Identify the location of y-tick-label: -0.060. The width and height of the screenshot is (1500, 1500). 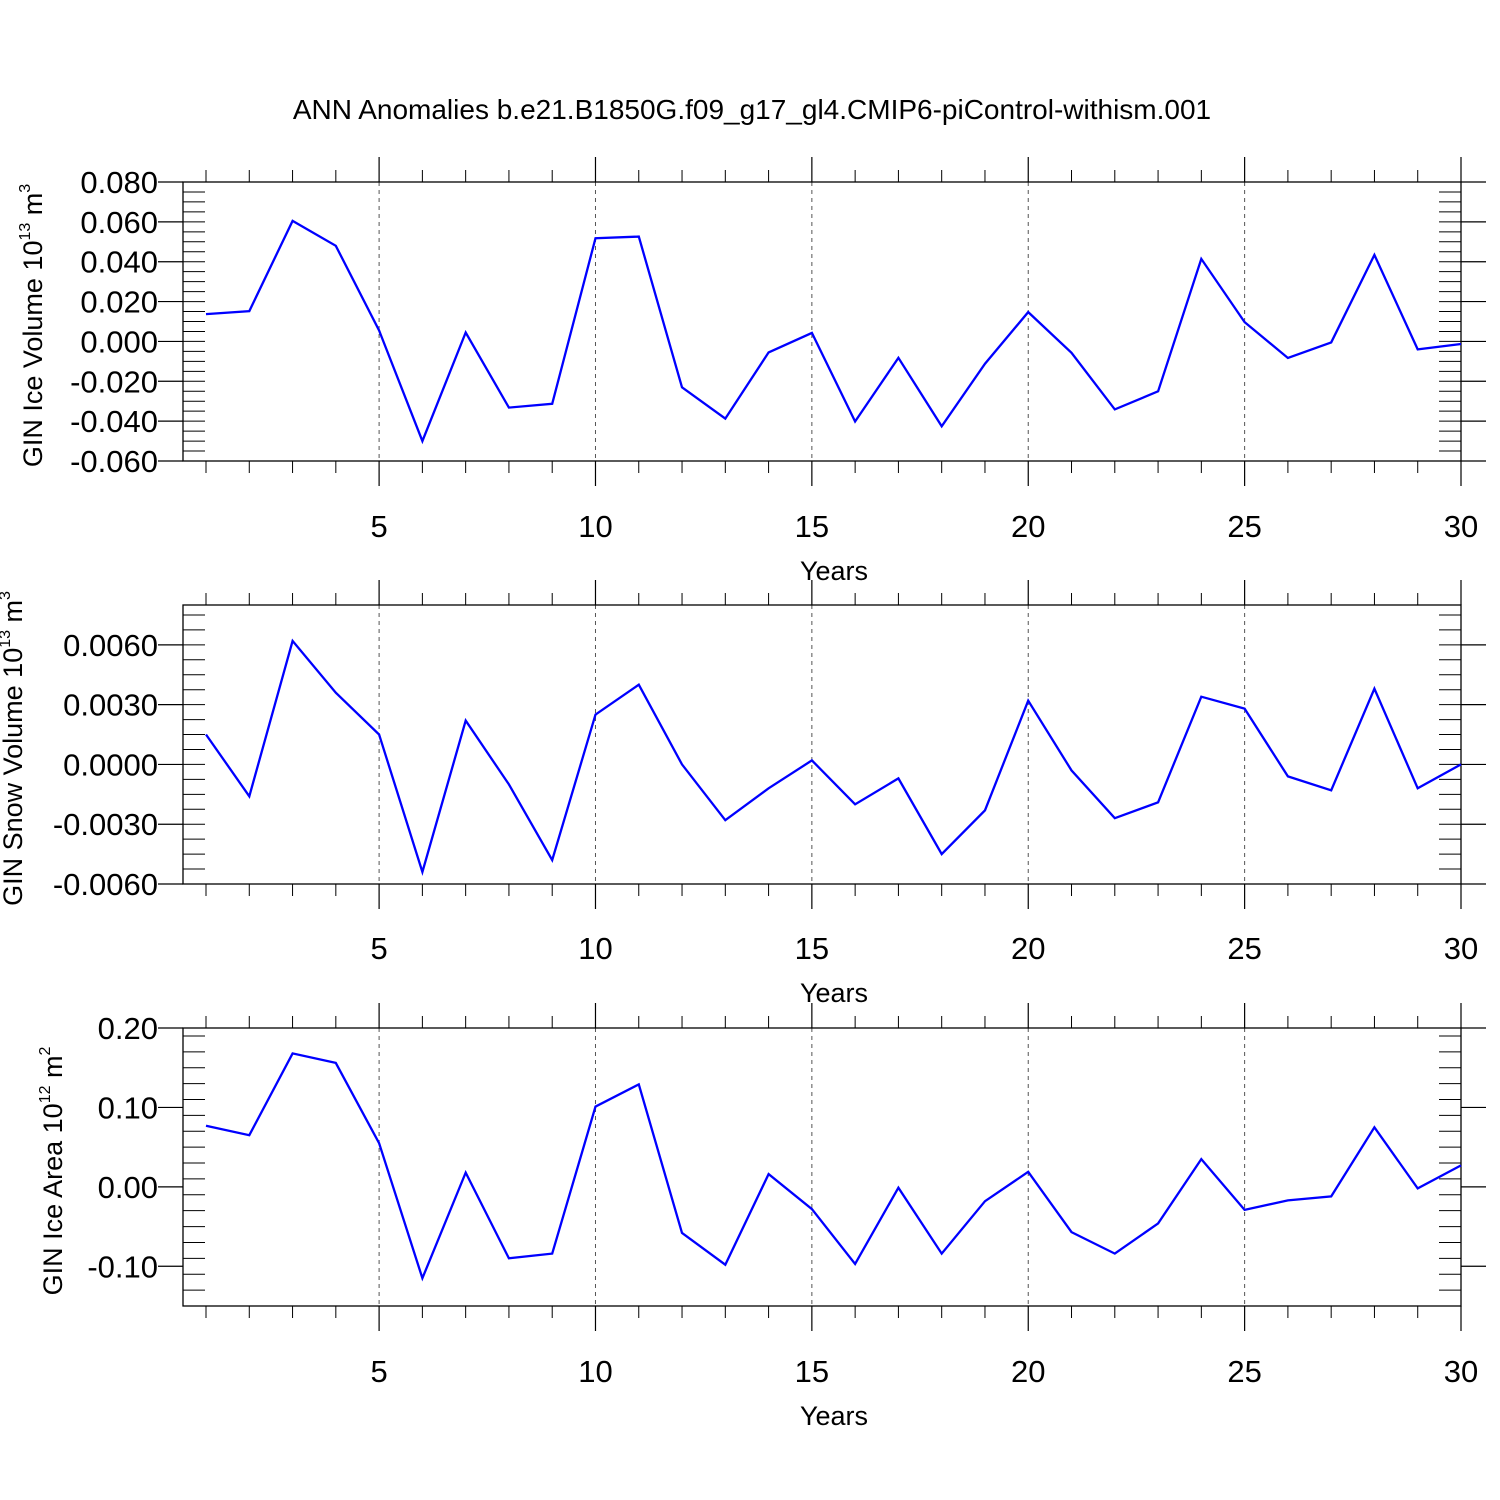
(114, 461).